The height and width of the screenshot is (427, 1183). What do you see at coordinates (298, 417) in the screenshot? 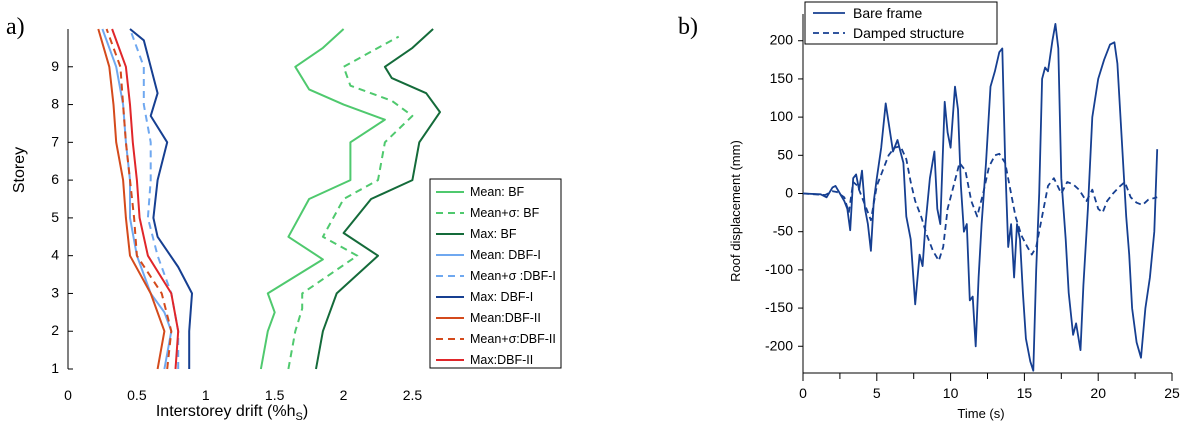
I see `panel-a-xlabel-sub: S` at bounding box center [298, 417].